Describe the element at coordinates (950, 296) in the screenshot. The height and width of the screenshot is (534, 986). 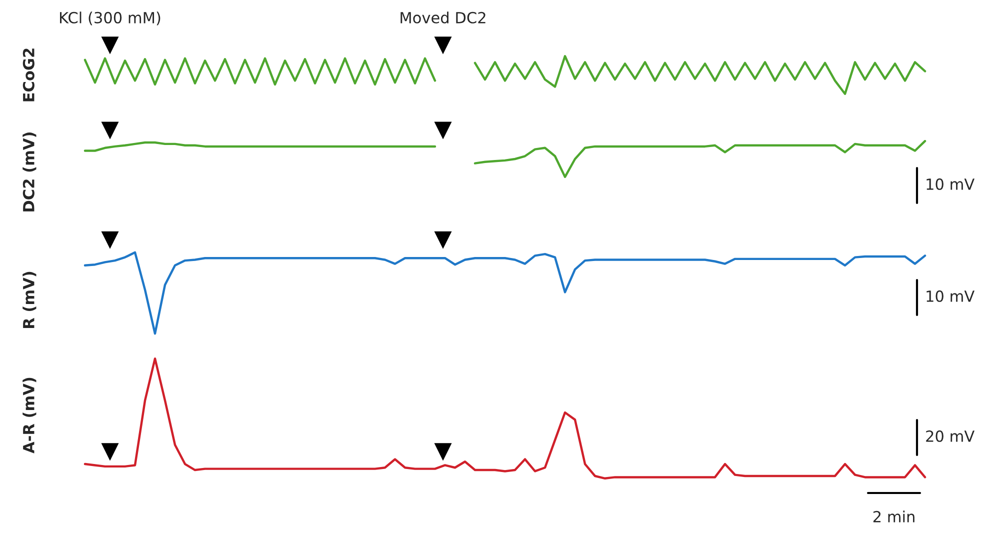
I see `annotation: 10 mV` at that location.